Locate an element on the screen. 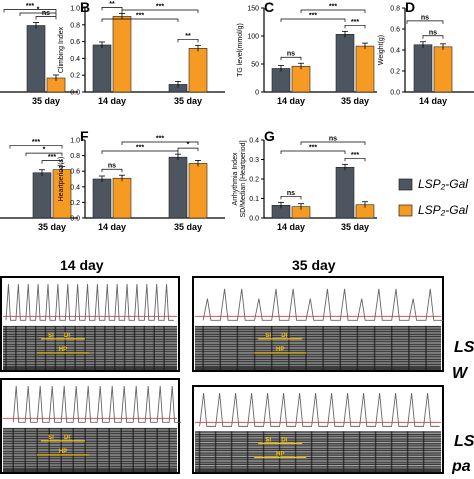  y-axis-label-line: Climbing Index is located at coordinates (61, 49).